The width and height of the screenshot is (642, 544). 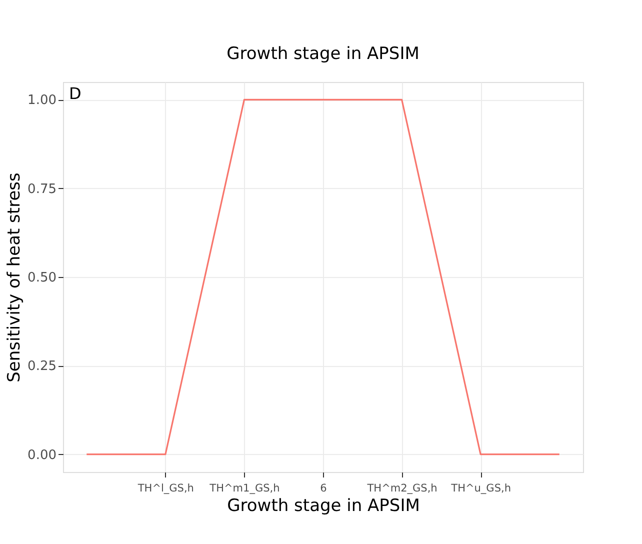 I want to click on y-axis-title: Sensitivity of heat stress, so click(x=14, y=277).